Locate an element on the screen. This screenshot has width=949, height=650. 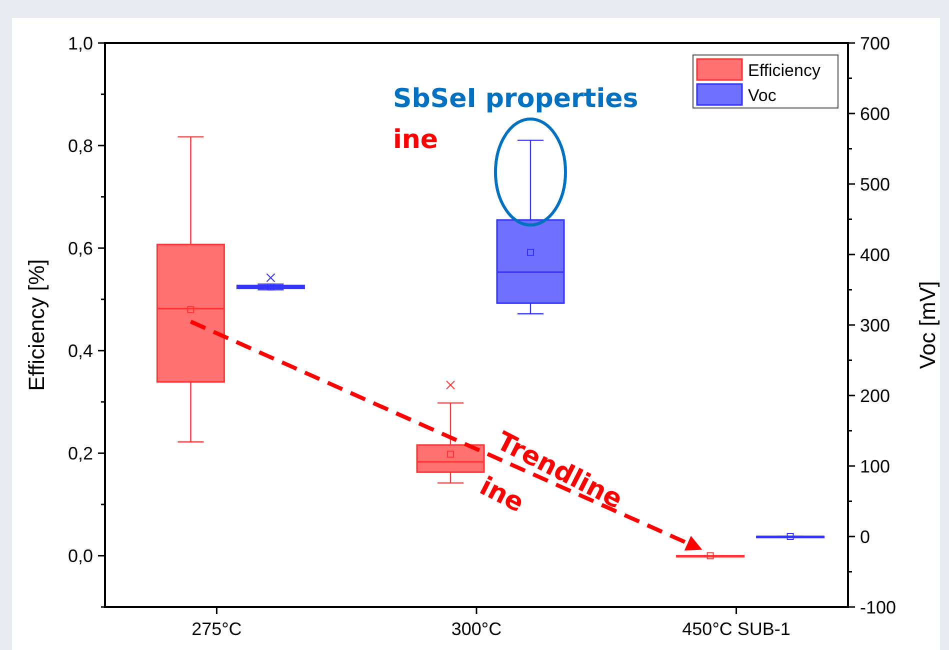
y2-axis-title: Voc [mV] is located at coordinates (927, 325).